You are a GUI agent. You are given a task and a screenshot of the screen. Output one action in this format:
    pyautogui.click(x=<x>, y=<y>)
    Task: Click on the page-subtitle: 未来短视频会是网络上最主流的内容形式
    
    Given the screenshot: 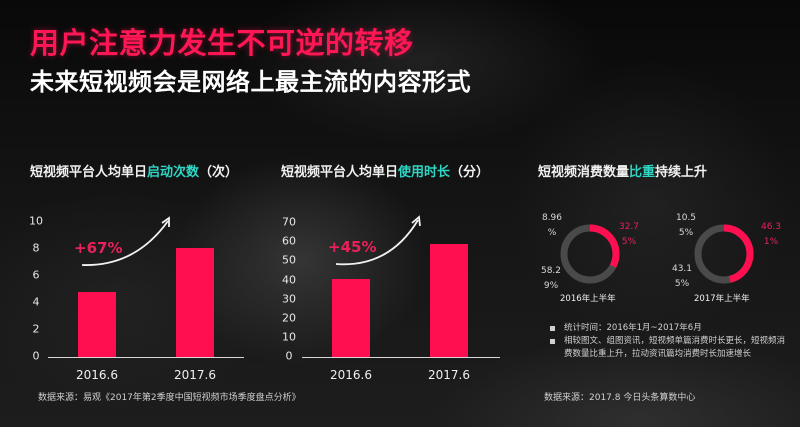 What is the action you would take?
    pyautogui.click(x=250, y=82)
    